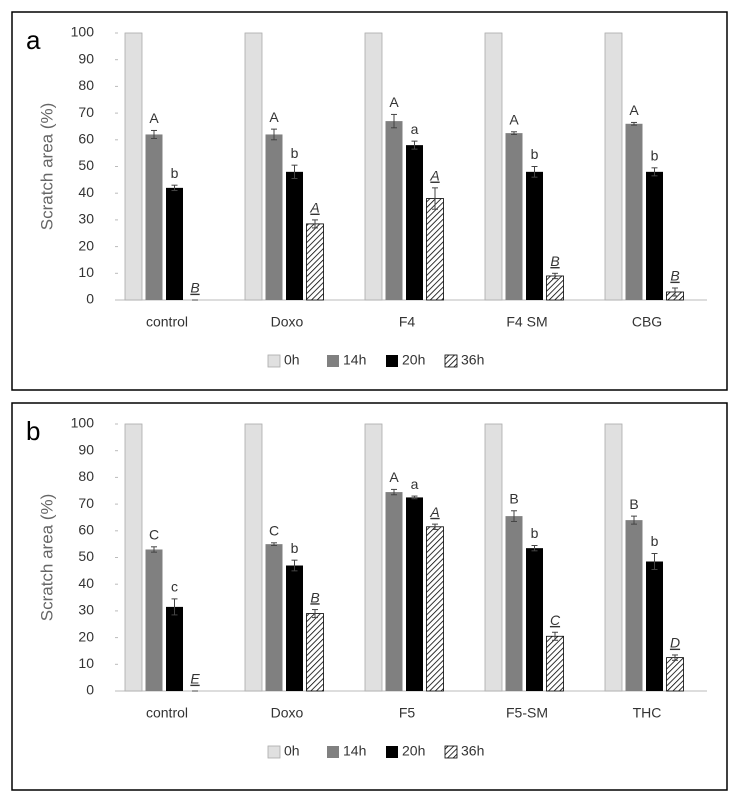 This screenshot has width=739, height=804. What do you see at coordinates (195, 679) in the screenshot?
I see `significance-label: E` at bounding box center [195, 679].